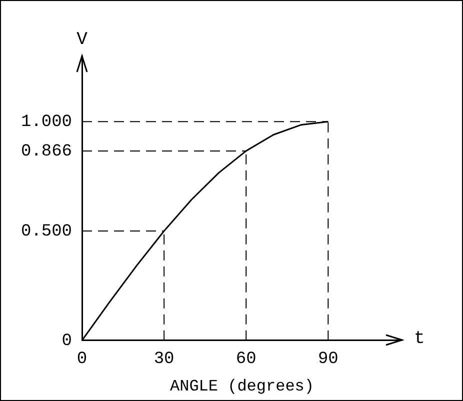  What do you see at coordinates (67, 341) in the screenshot?
I see `y-tick-label: 0` at bounding box center [67, 341].